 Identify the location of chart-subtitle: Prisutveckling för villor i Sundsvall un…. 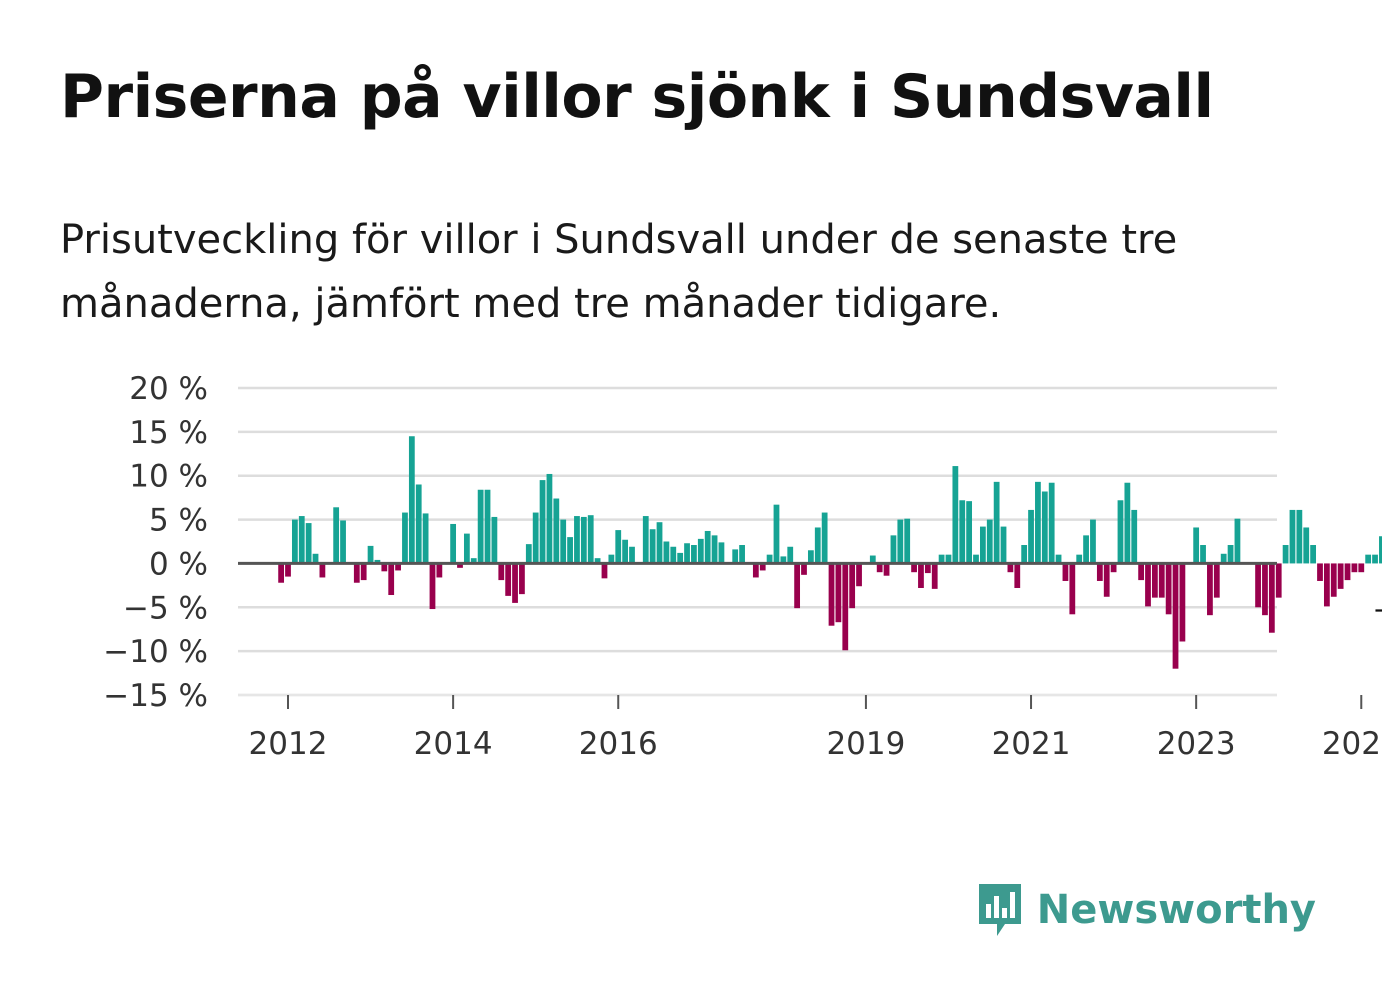
(619, 272).